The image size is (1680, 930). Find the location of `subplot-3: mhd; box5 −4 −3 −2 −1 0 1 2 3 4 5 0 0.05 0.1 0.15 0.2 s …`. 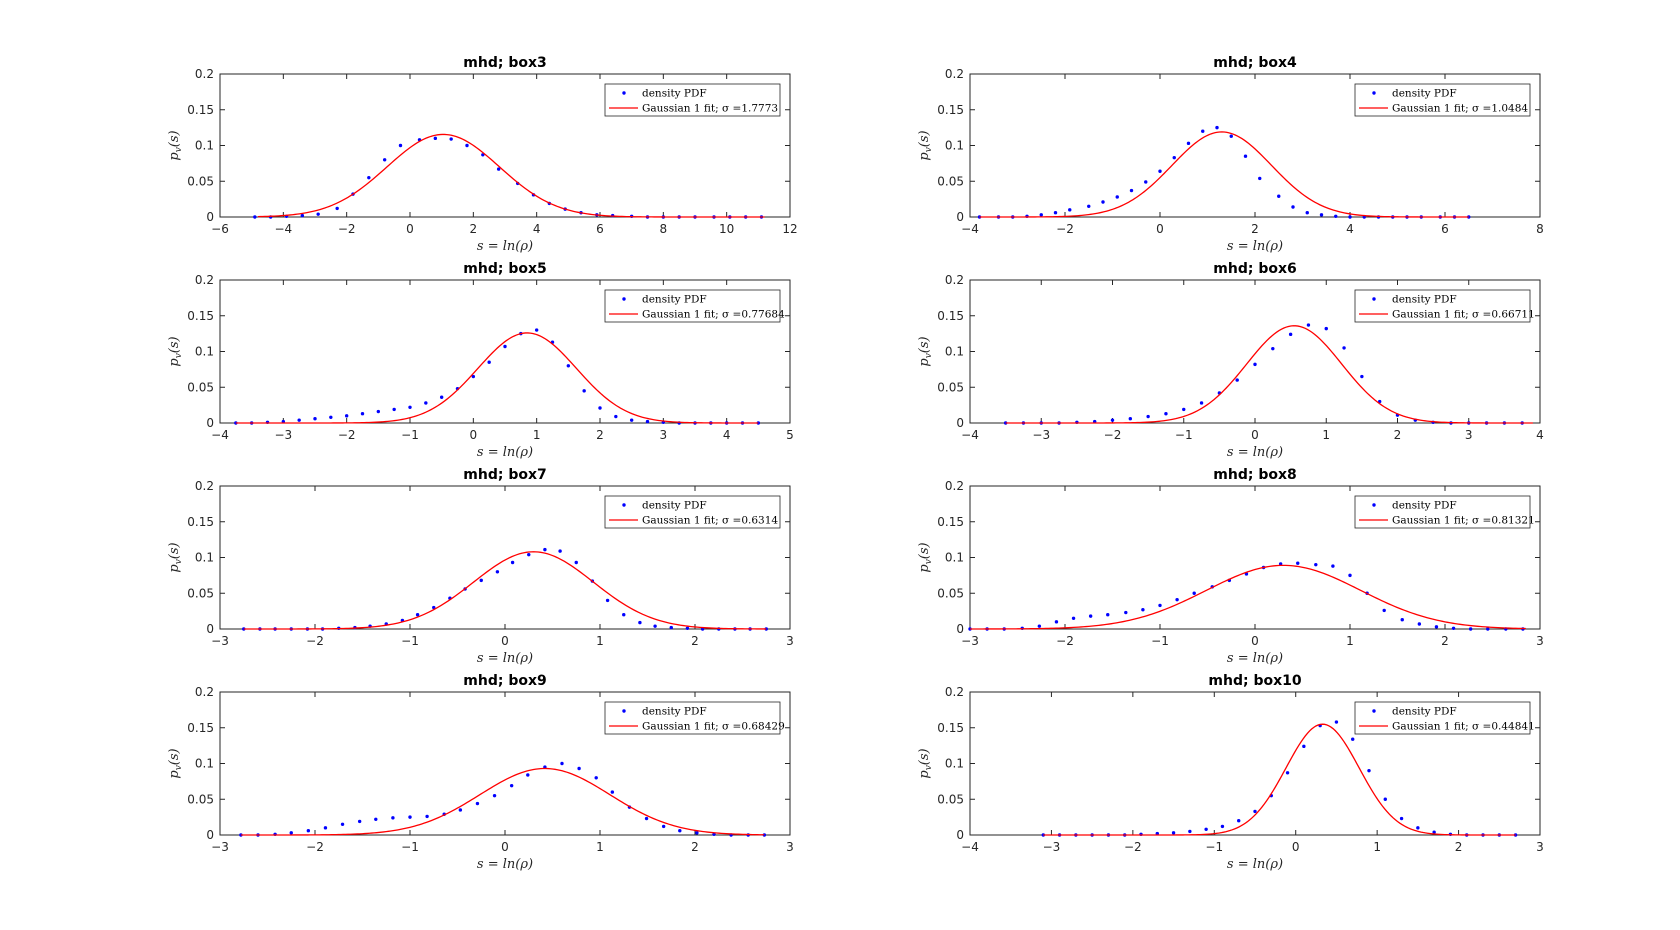

subplot-3: mhd; box5 −4 −3 −2 −1 0 1 2 3 4 5 0 0.05 0.1 0.15 0.2 s … is located at coordinates (480, 360).